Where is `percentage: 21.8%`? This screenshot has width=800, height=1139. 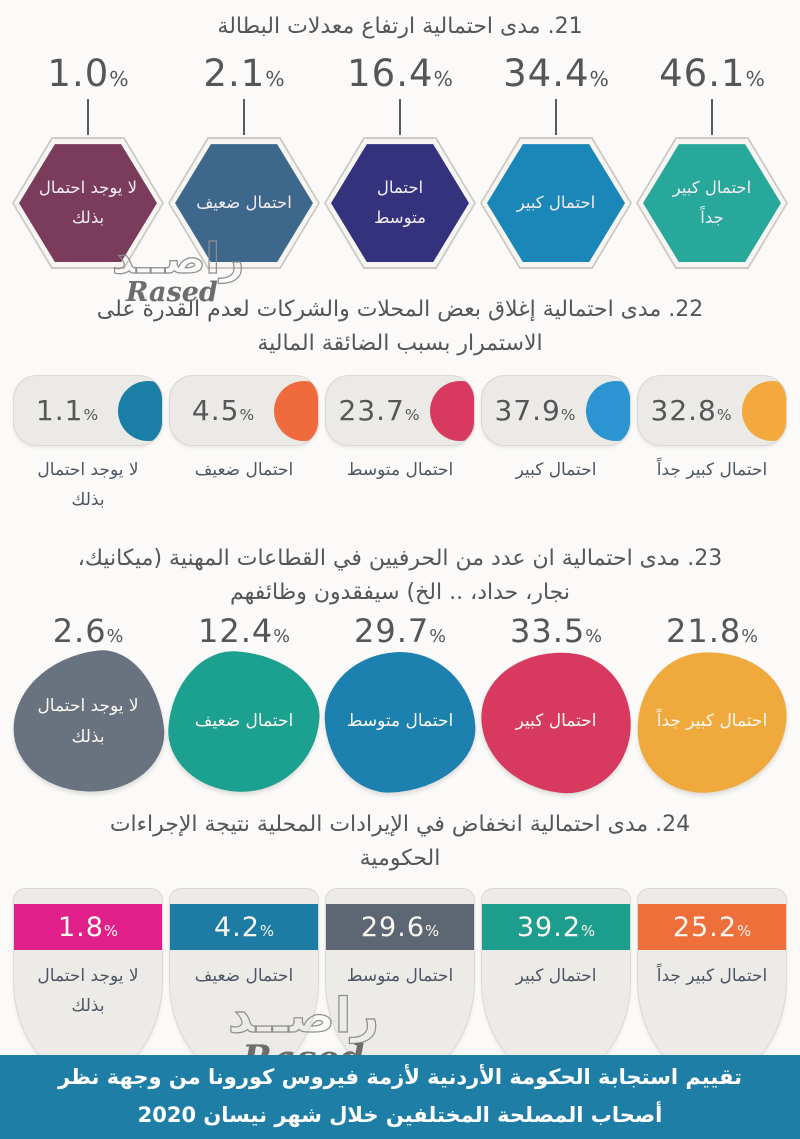 percentage: 21.8% is located at coordinates (712, 631).